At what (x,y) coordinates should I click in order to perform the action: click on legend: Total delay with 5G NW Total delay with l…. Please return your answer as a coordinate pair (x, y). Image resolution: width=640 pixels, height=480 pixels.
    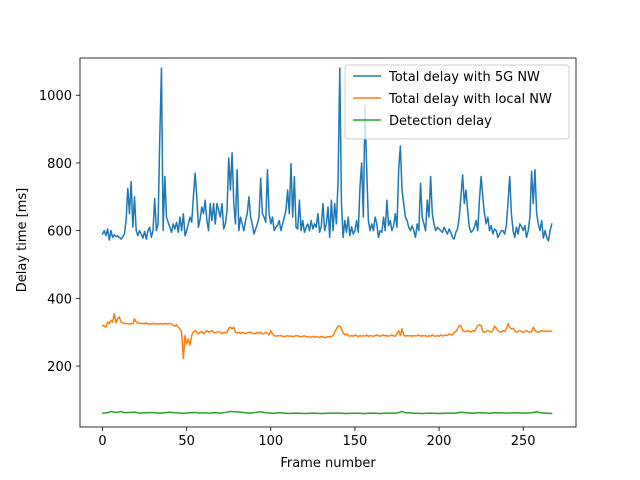
    Looking at the image, I should click on (457, 102).